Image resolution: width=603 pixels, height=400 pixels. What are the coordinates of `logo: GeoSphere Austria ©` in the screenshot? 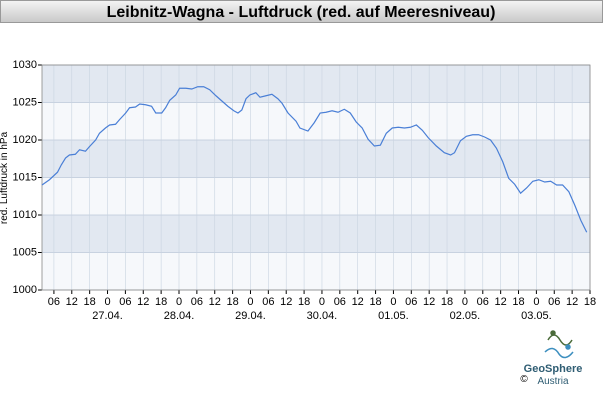 It's located at (551, 358).